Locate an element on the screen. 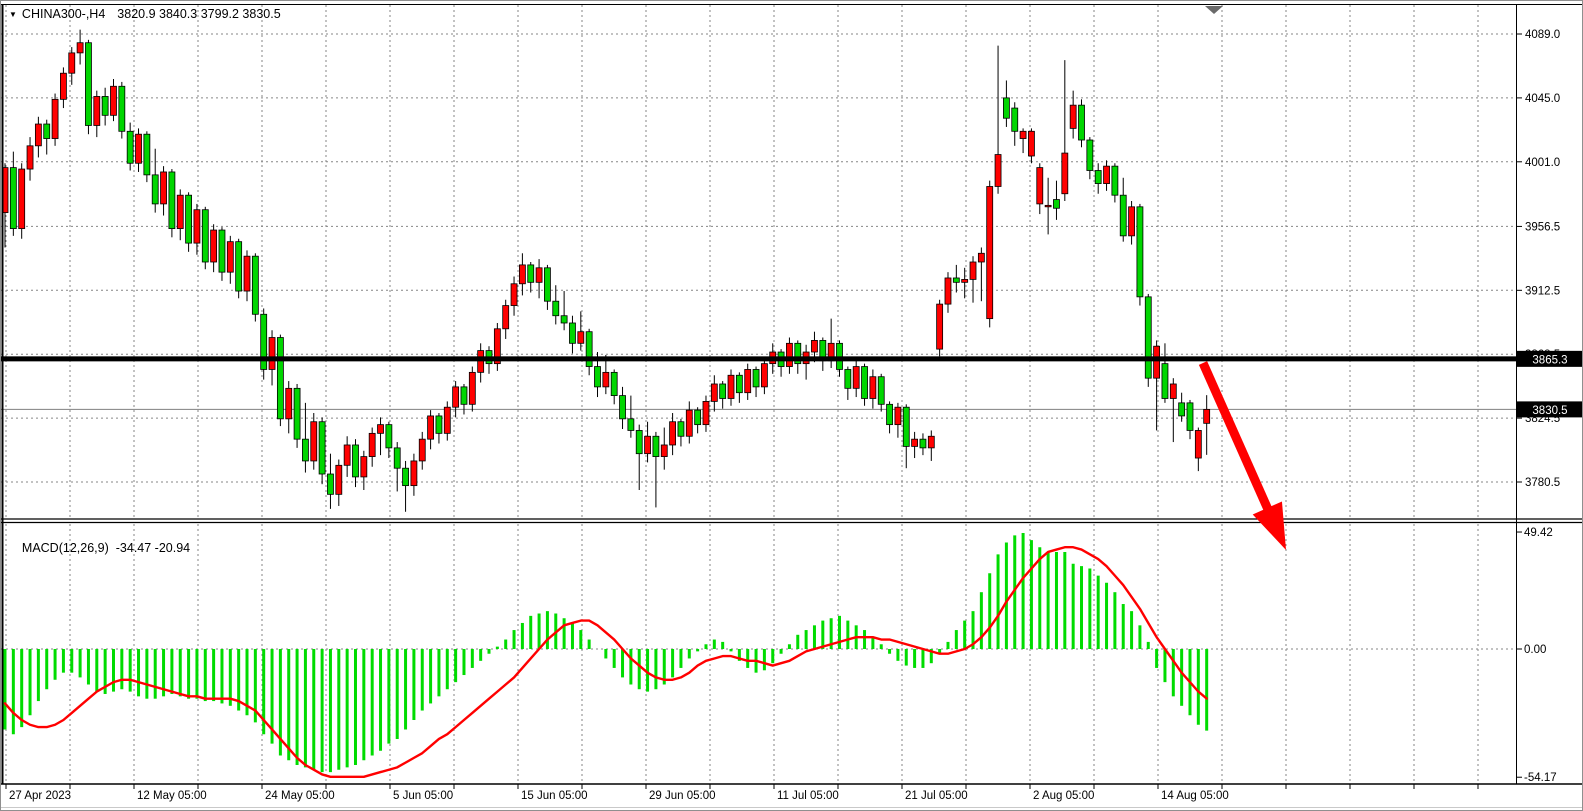 This screenshot has width=1583, height=811. time-axis-label: 24 May 05:00 is located at coordinates (300, 796).